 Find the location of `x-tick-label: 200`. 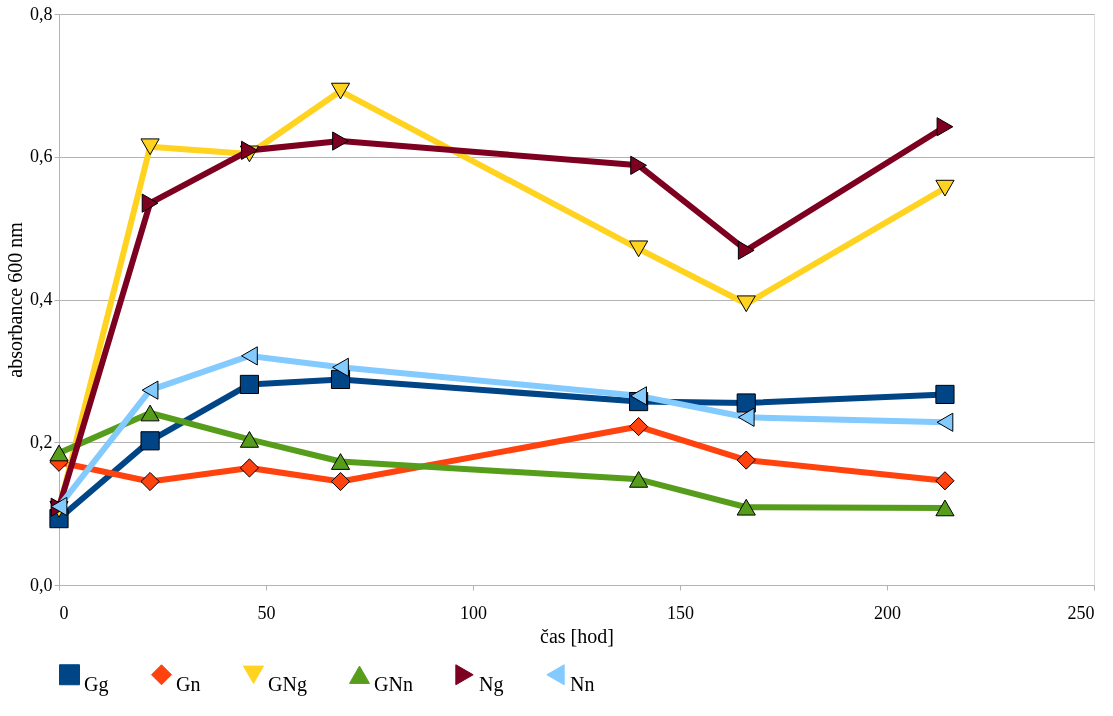

x-tick-label: 200 is located at coordinates (887, 612).